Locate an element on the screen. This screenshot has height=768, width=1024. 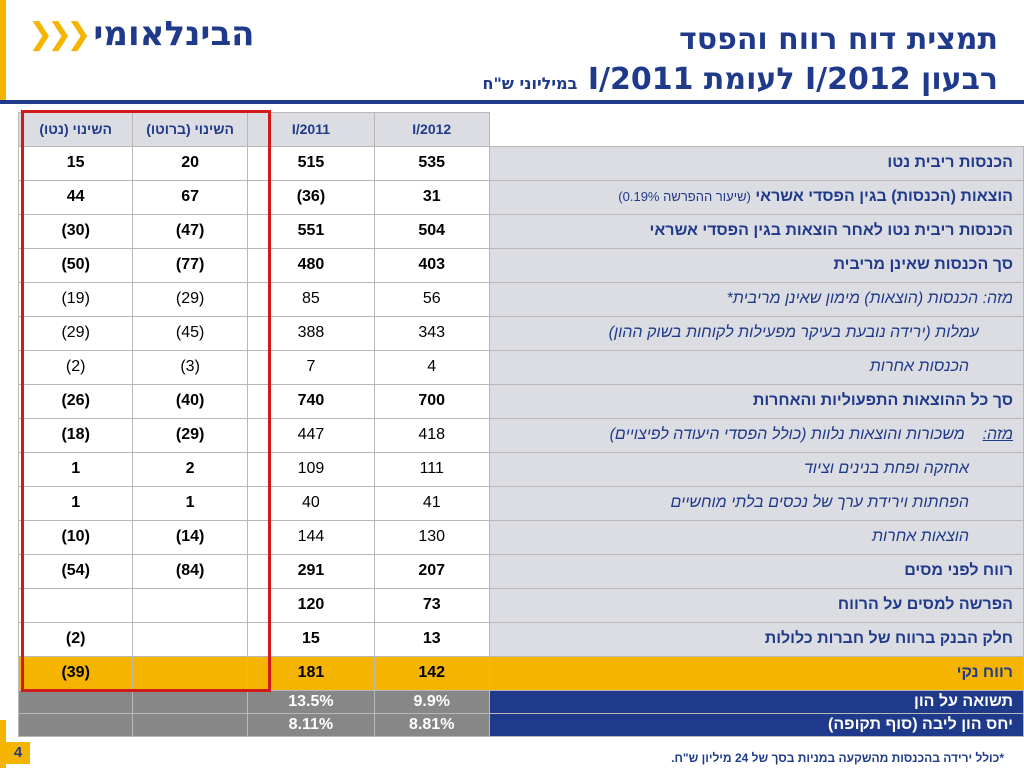
cell-net: (29) is located at coordinates (75, 333).